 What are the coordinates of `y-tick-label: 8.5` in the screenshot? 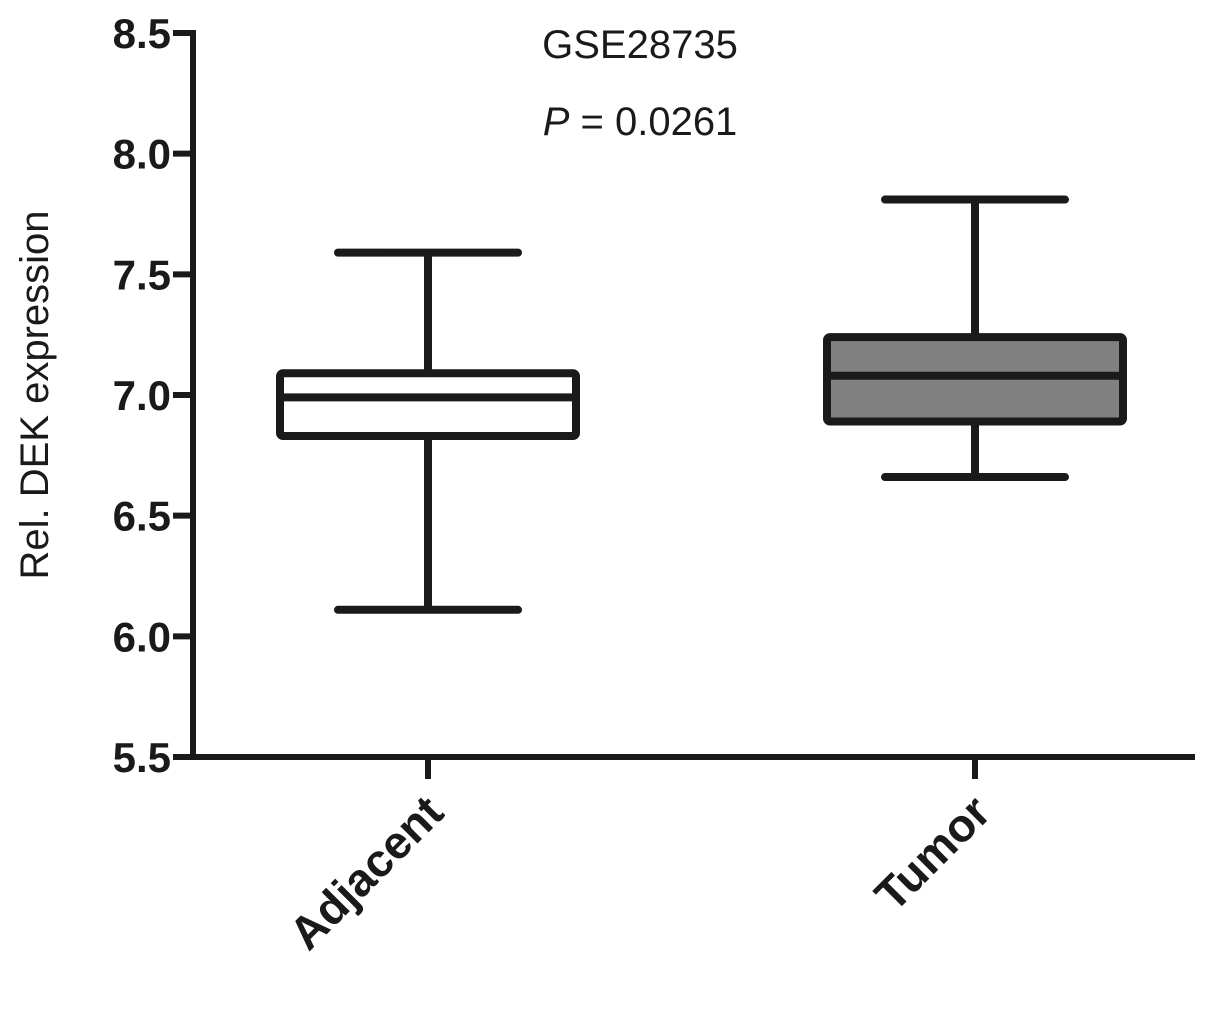 It's located at (142, 33).